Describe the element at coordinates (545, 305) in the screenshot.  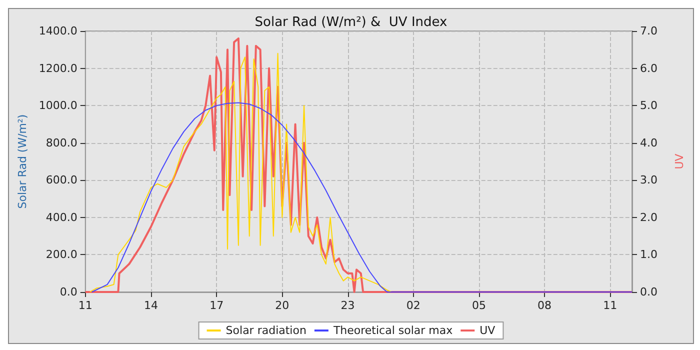
I see `x-tick-label: 08` at that location.